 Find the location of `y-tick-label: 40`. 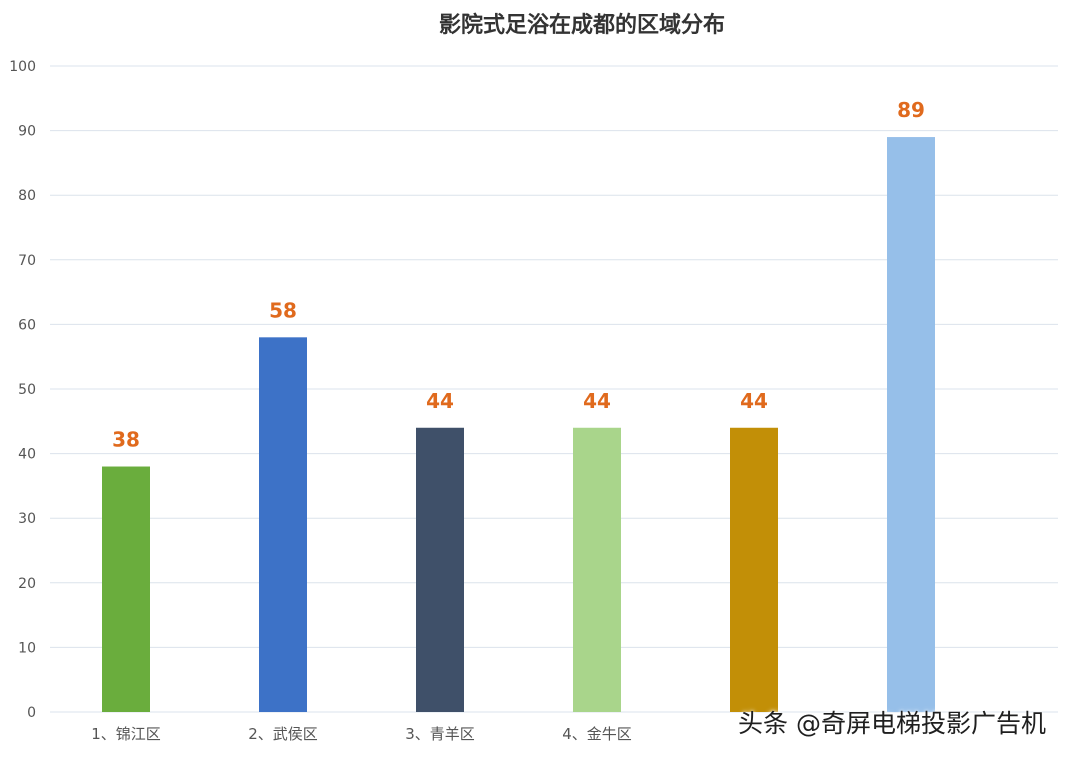

y-tick-label: 40 is located at coordinates (27, 455).